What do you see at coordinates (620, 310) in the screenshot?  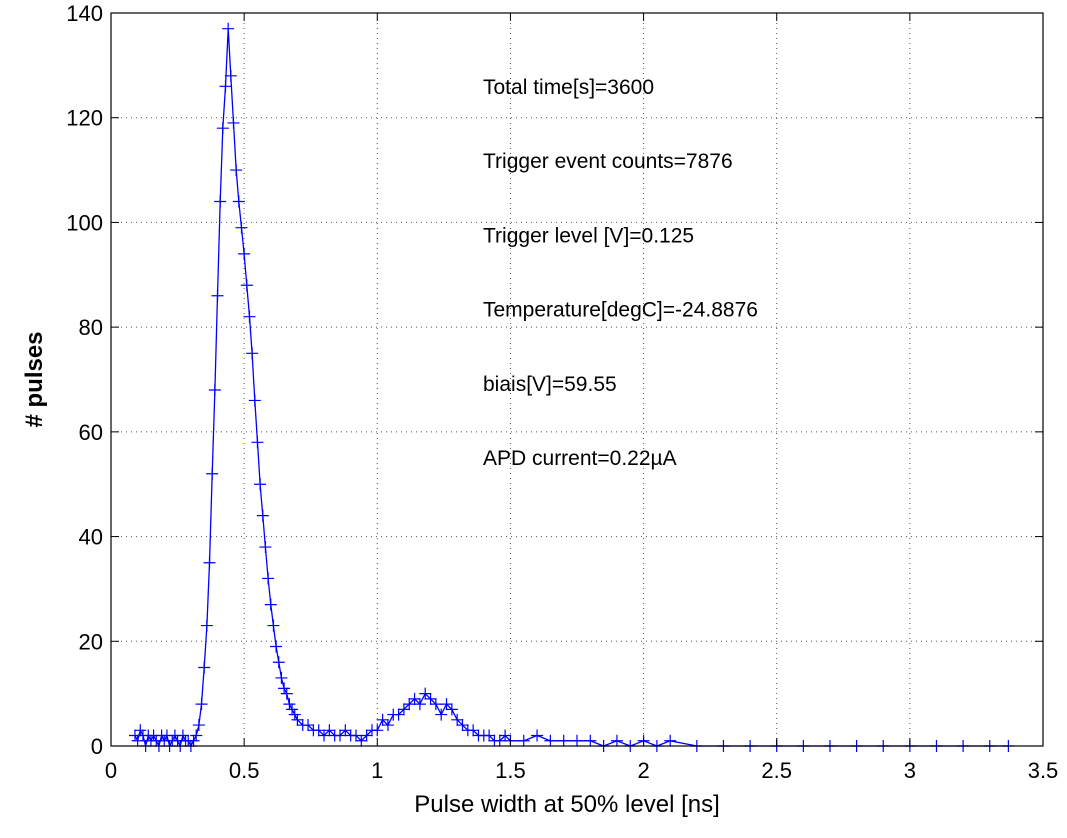 I see `annotation-text: Temperature[degC]=-24.8876` at bounding box center [620, 310].